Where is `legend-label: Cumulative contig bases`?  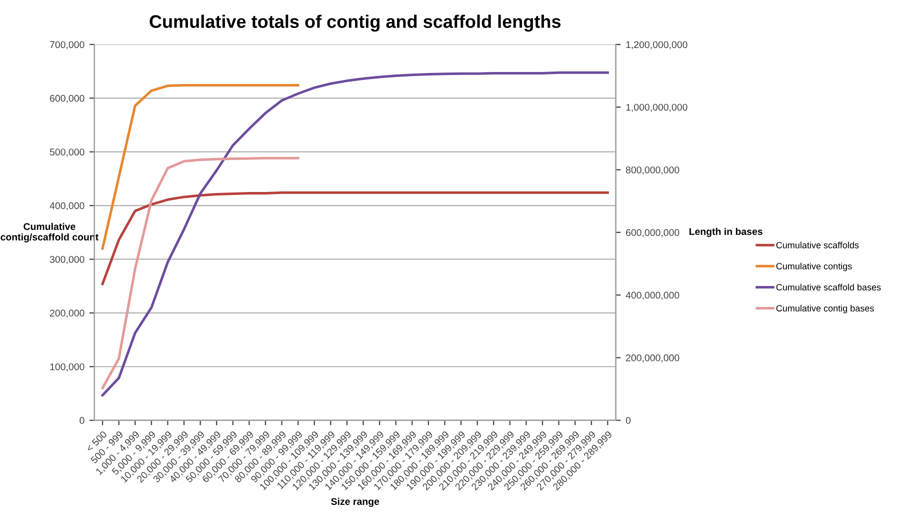 legend-label: Cumulative contig bases is located at coordinates (825, 309).